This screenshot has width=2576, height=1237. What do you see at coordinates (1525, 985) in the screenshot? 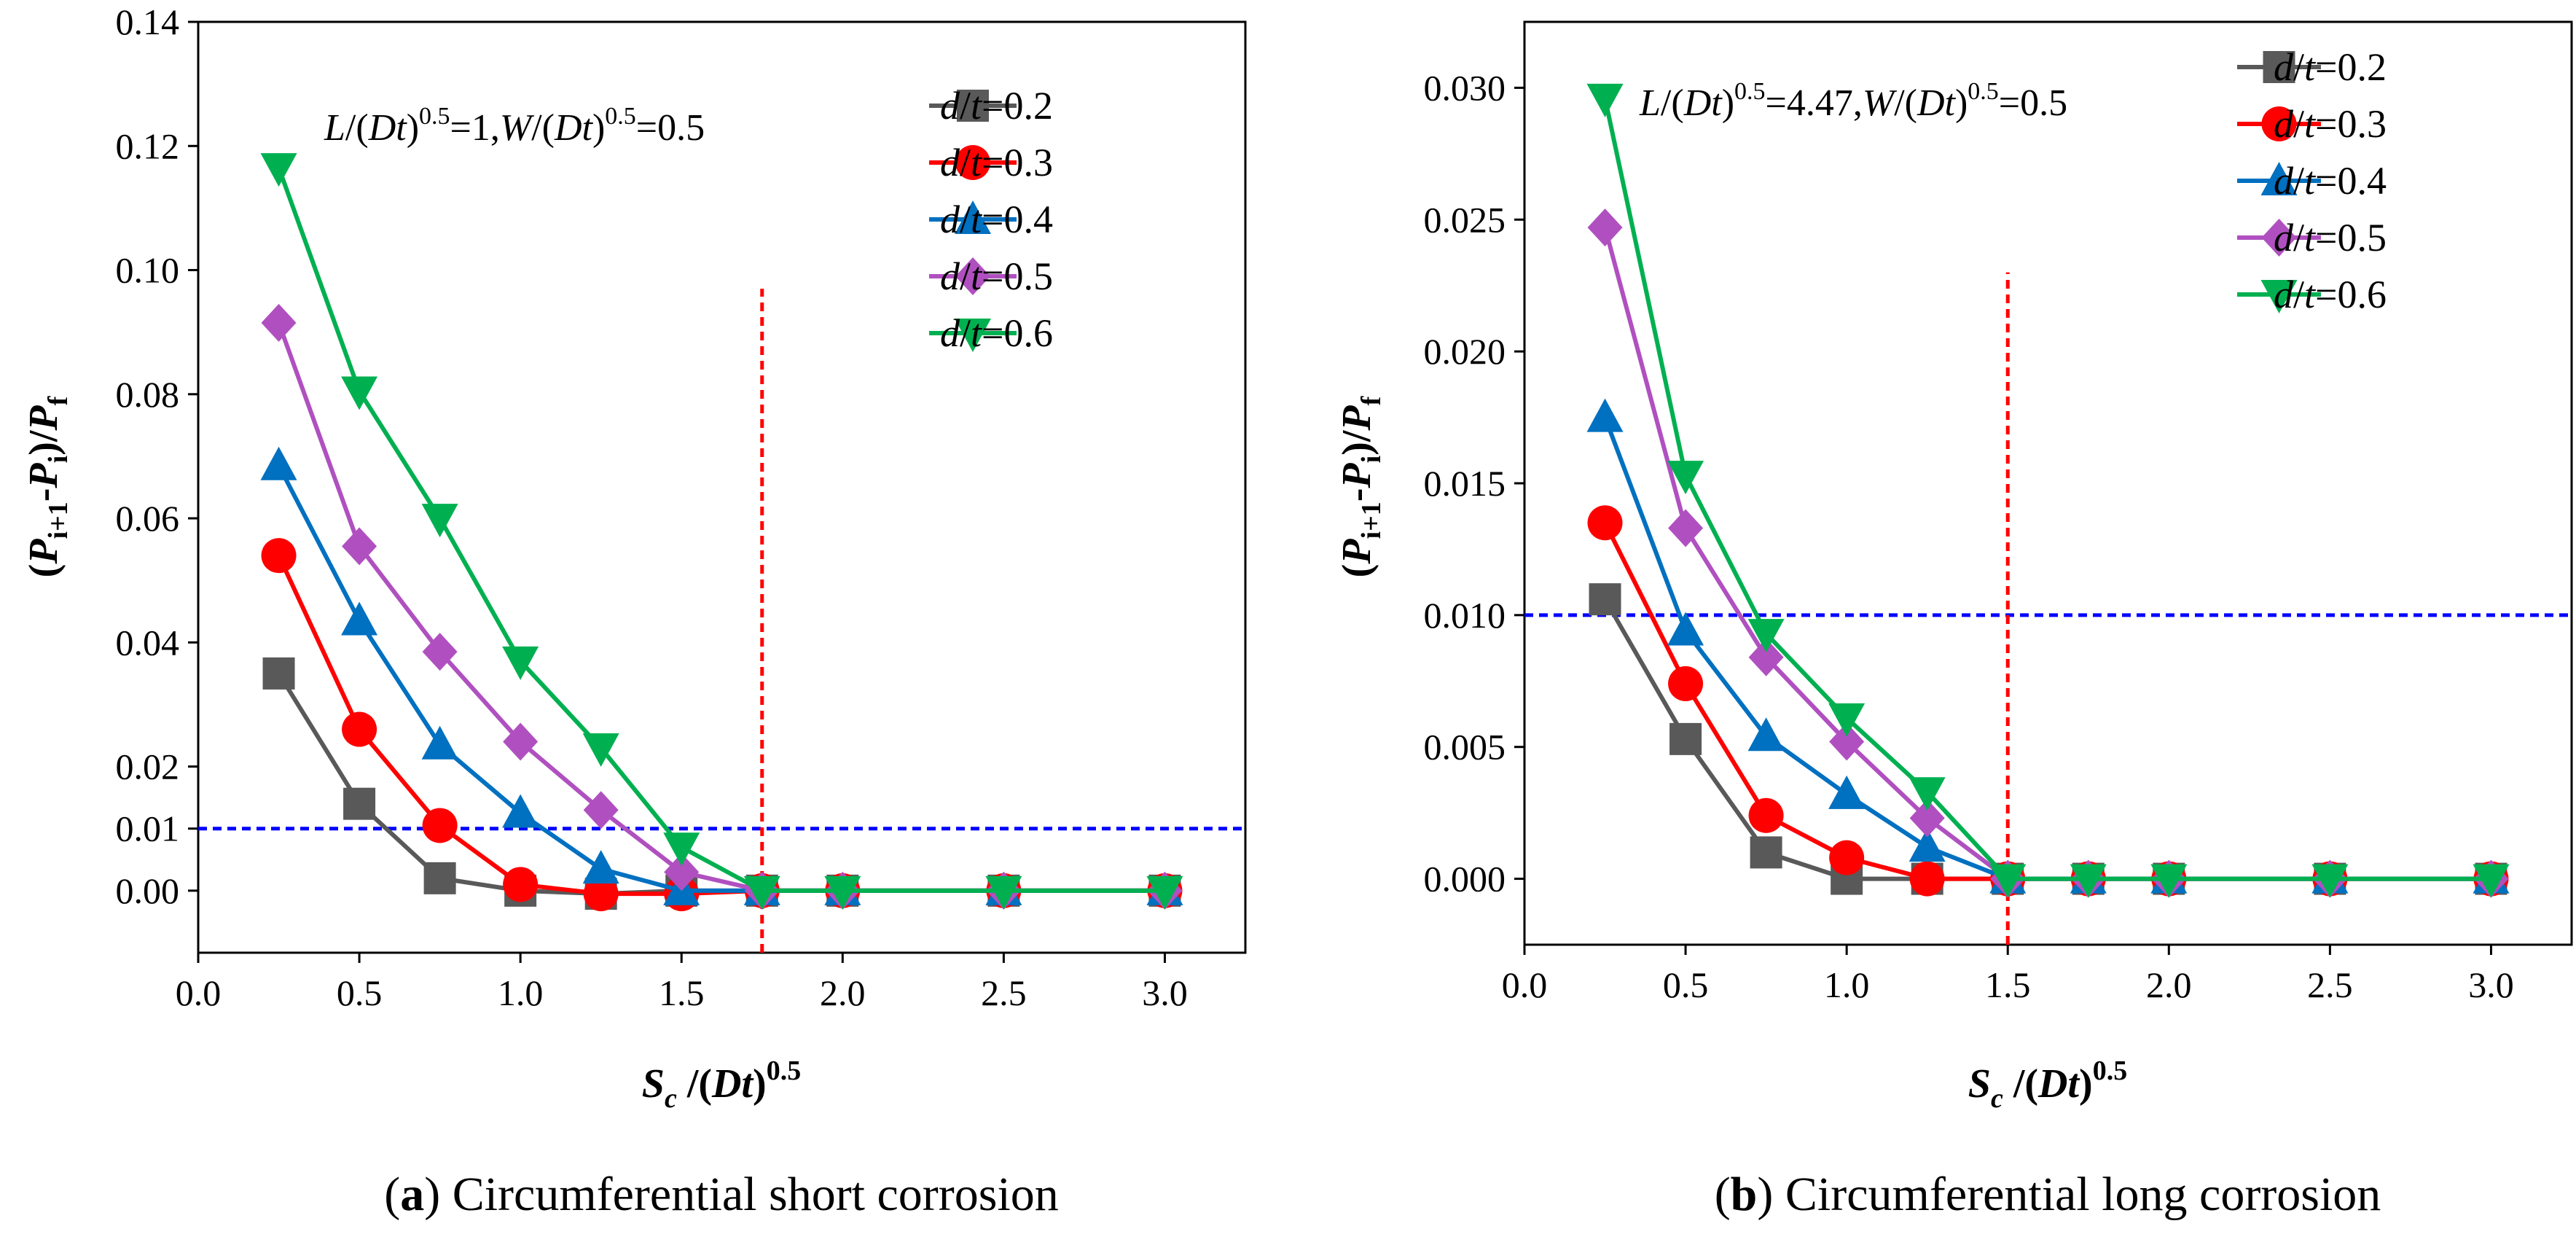
I see `x-tick-label: 0.0` at bounding box center [1525, 985].